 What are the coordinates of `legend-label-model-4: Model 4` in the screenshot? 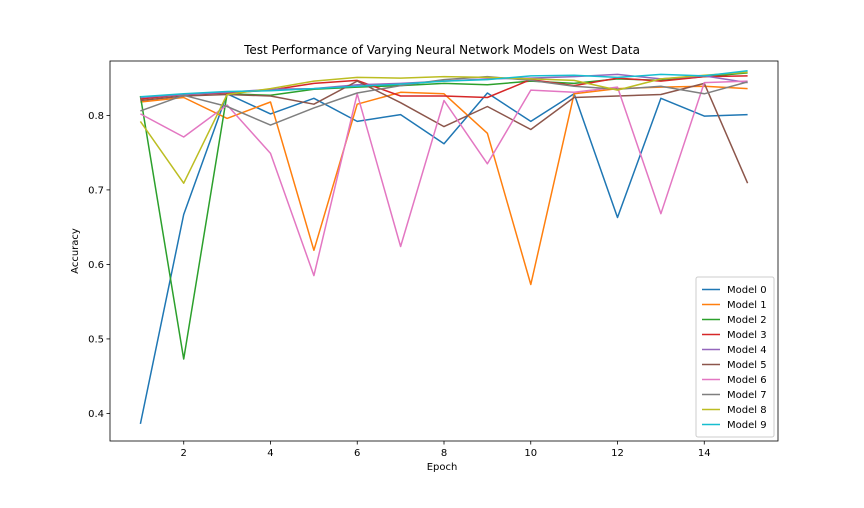 It's located at (747, 350).